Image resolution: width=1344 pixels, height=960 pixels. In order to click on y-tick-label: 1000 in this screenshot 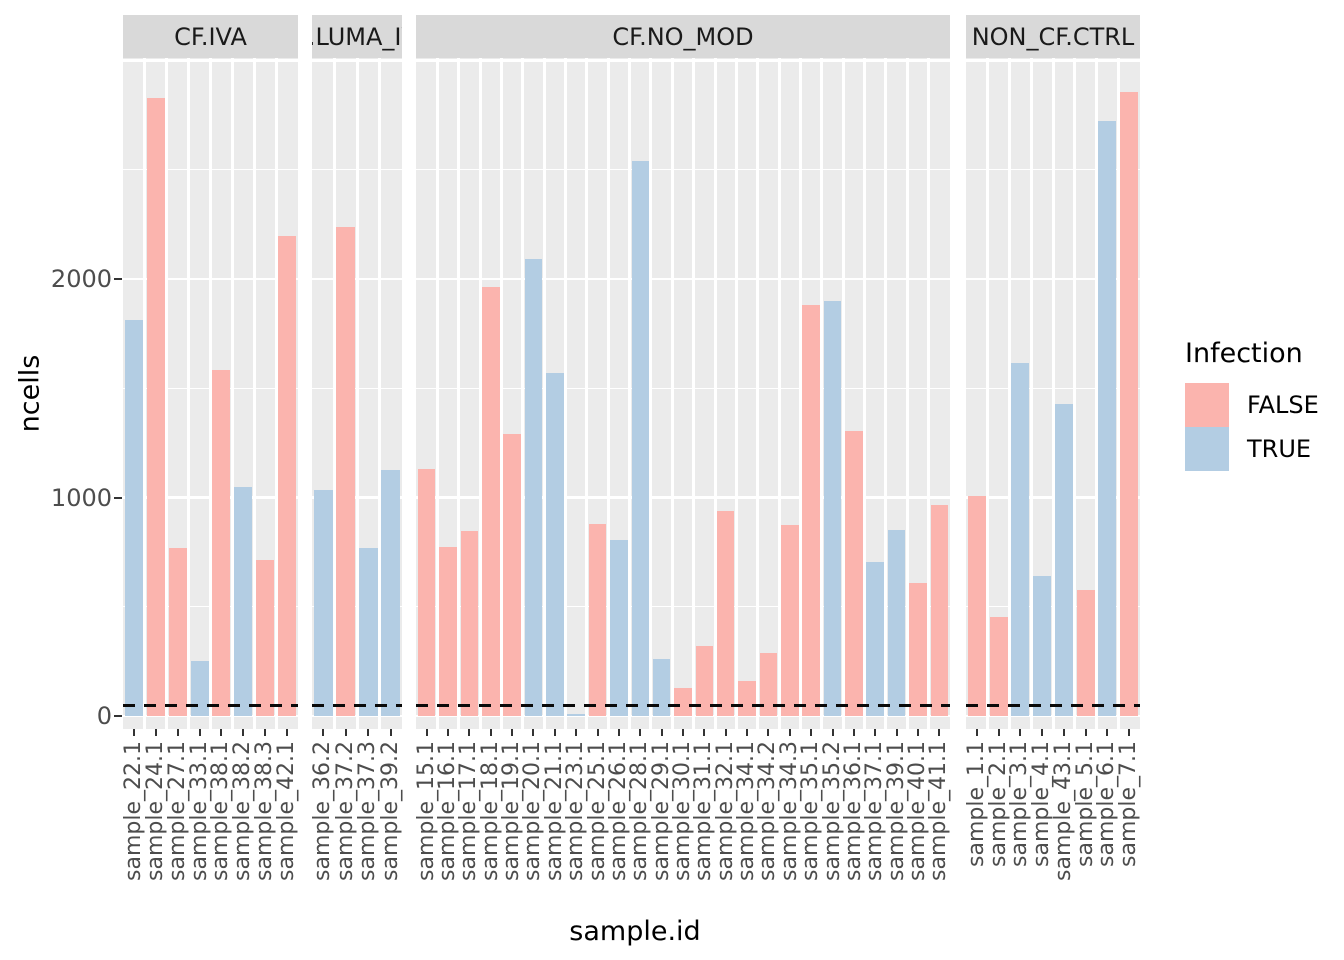, I will do `click(81, 497)`.